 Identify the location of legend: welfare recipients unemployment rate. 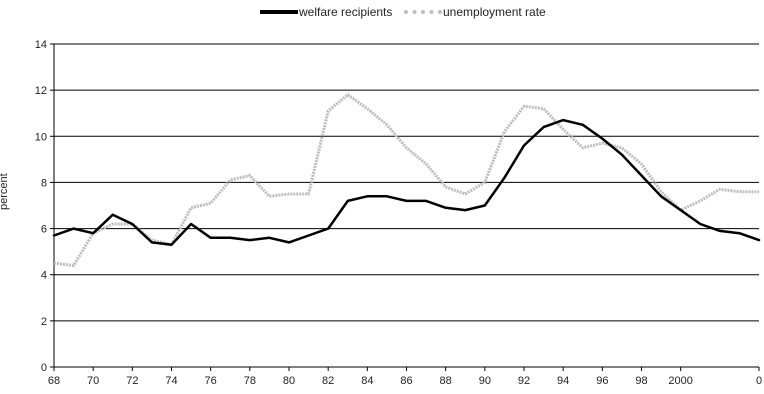
(382, 15).